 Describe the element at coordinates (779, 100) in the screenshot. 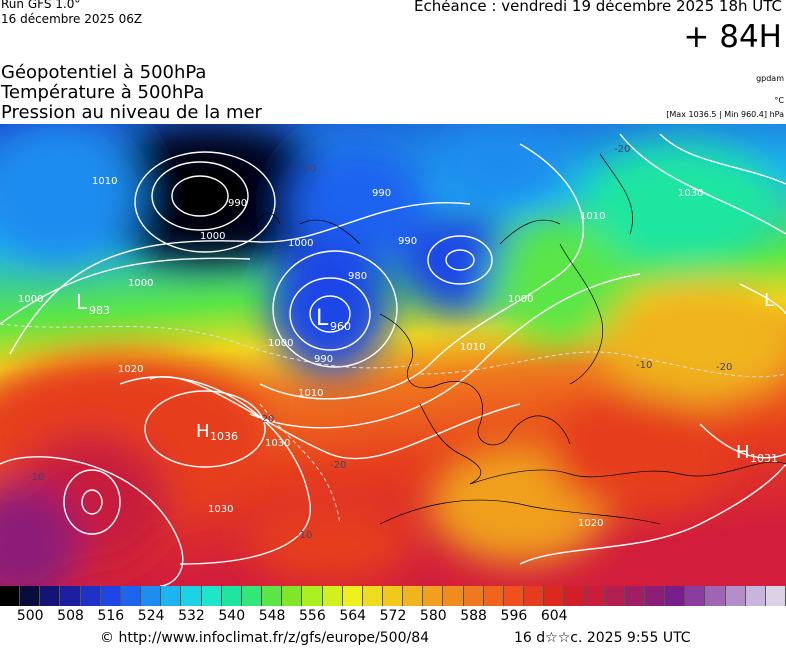

I see `unit-temperature: °C` at that location.